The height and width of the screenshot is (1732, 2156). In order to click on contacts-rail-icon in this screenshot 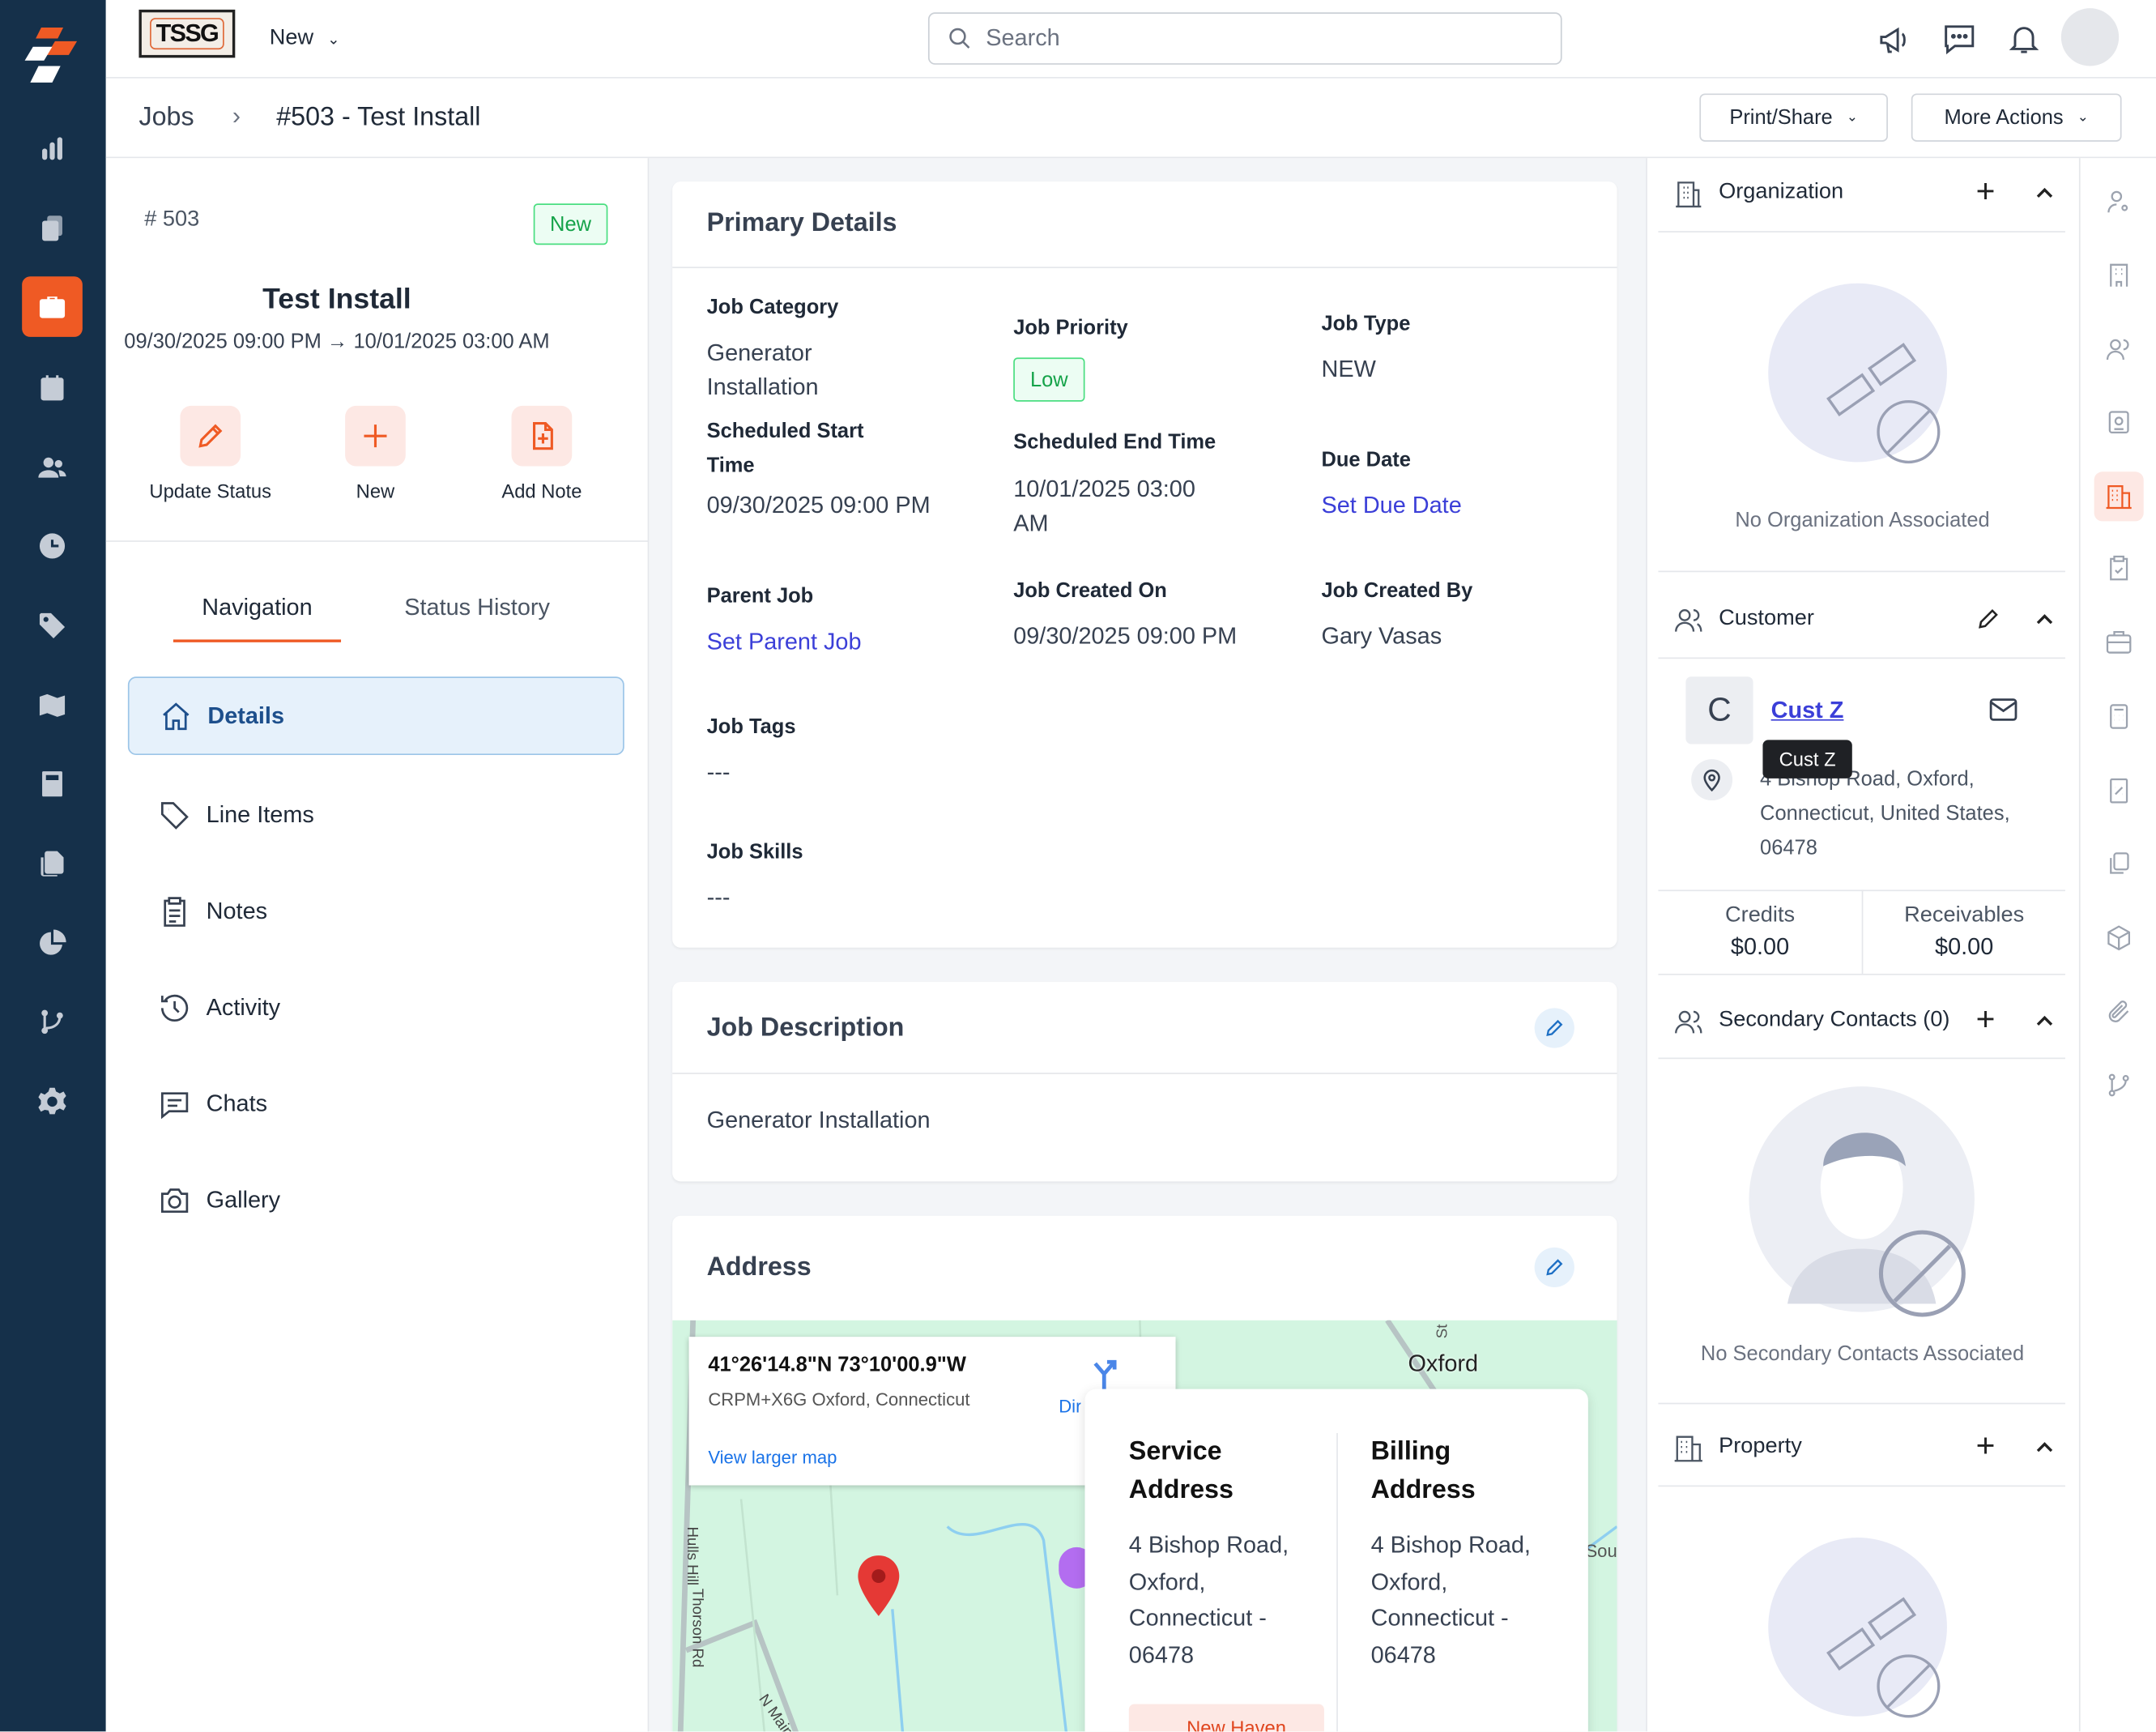, I will do `click(2119, 350)`.